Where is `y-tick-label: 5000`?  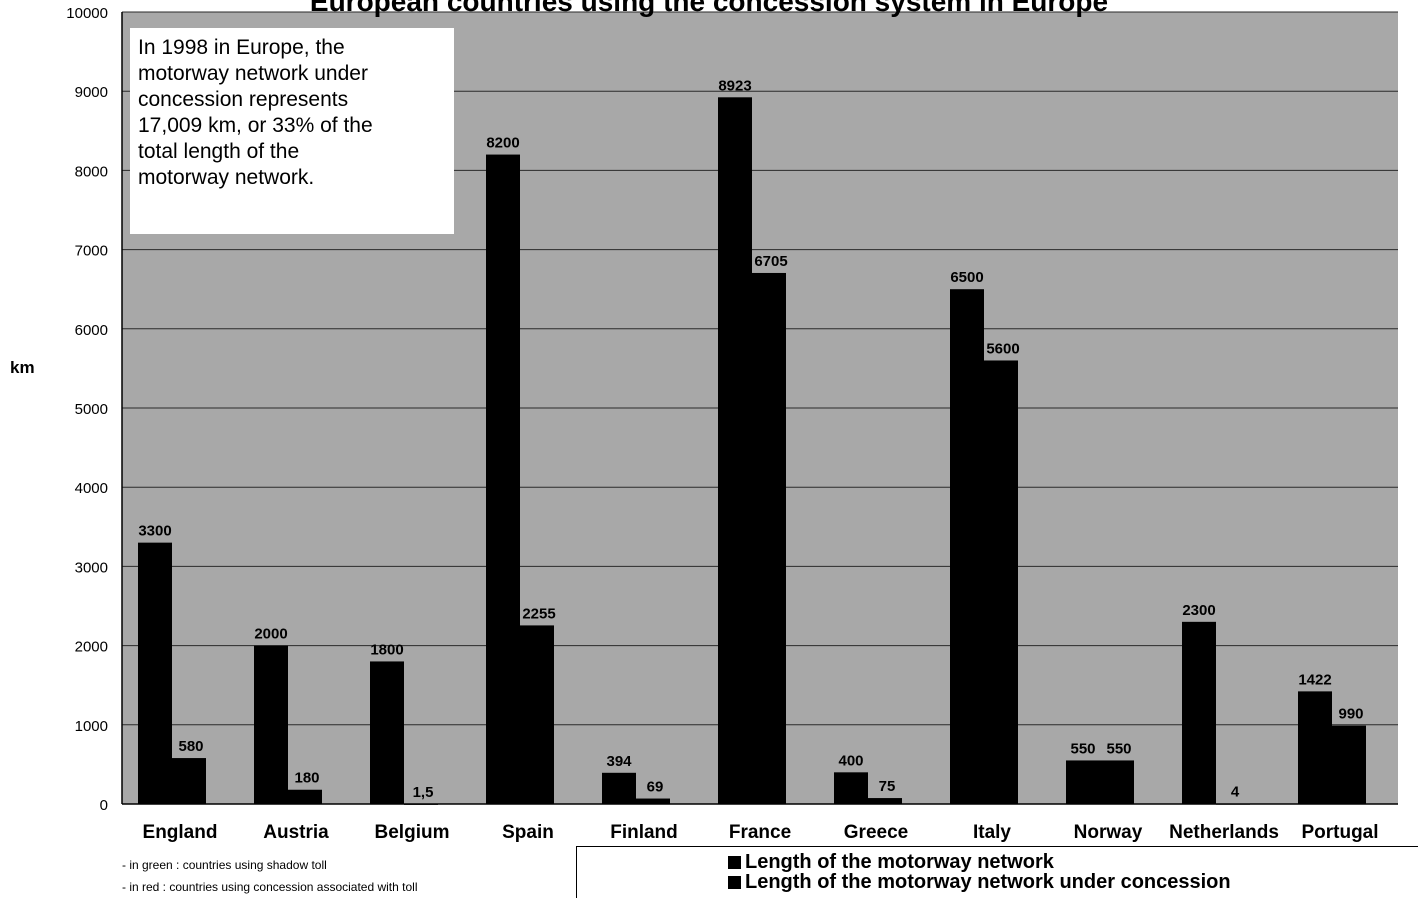
y-tick-label: 5000 is located at coordinates (91, 409).